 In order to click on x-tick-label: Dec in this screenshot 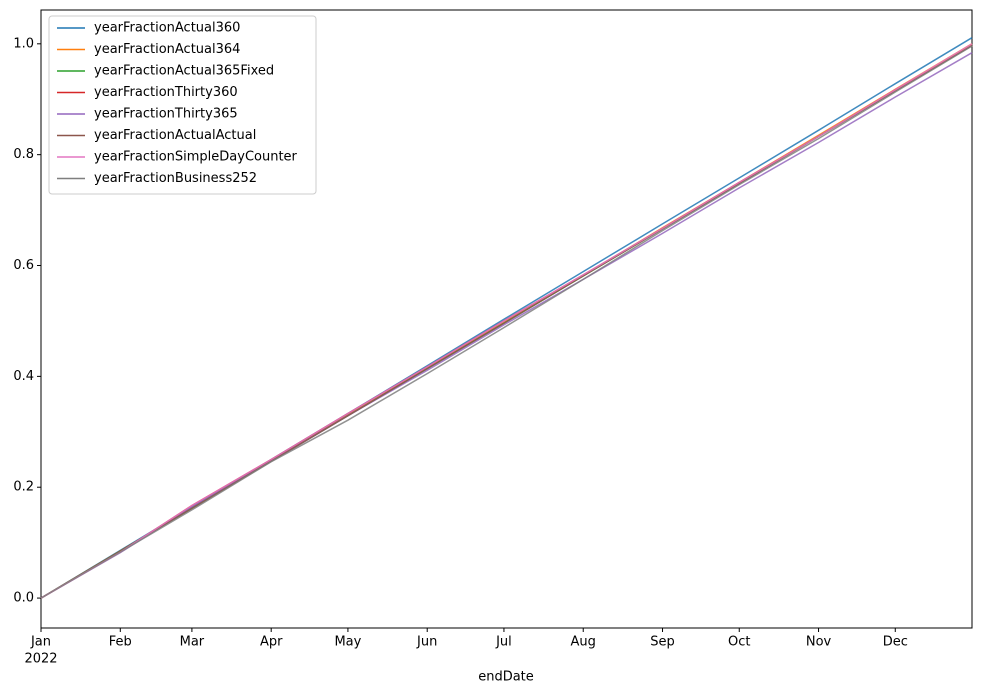, I will do `click(895, 642)`.